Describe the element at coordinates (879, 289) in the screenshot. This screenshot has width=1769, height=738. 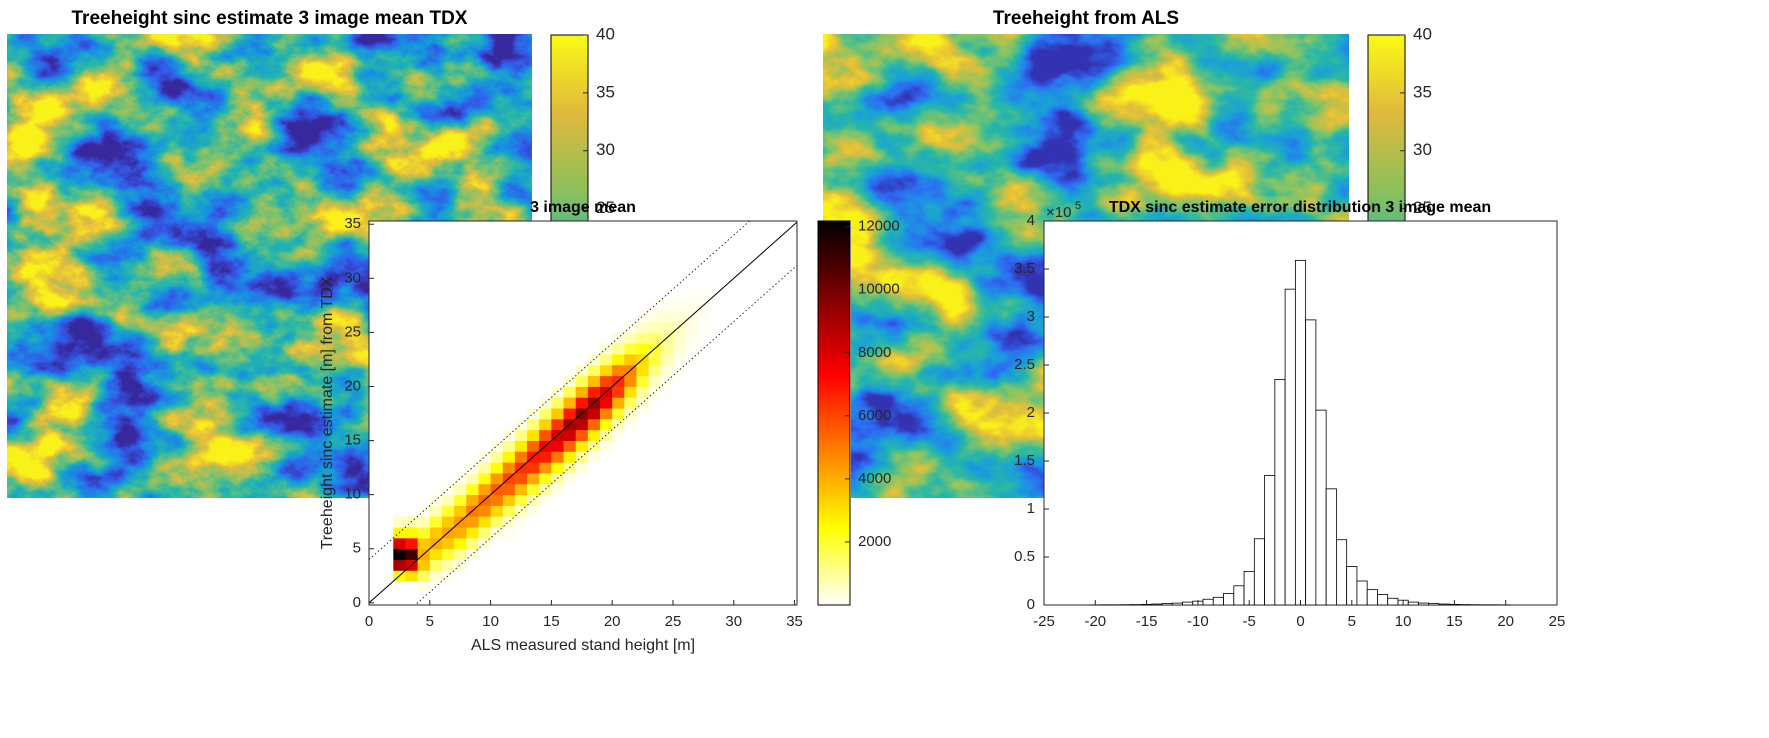
I see `colorbar-tick-label: 10000` at that location.